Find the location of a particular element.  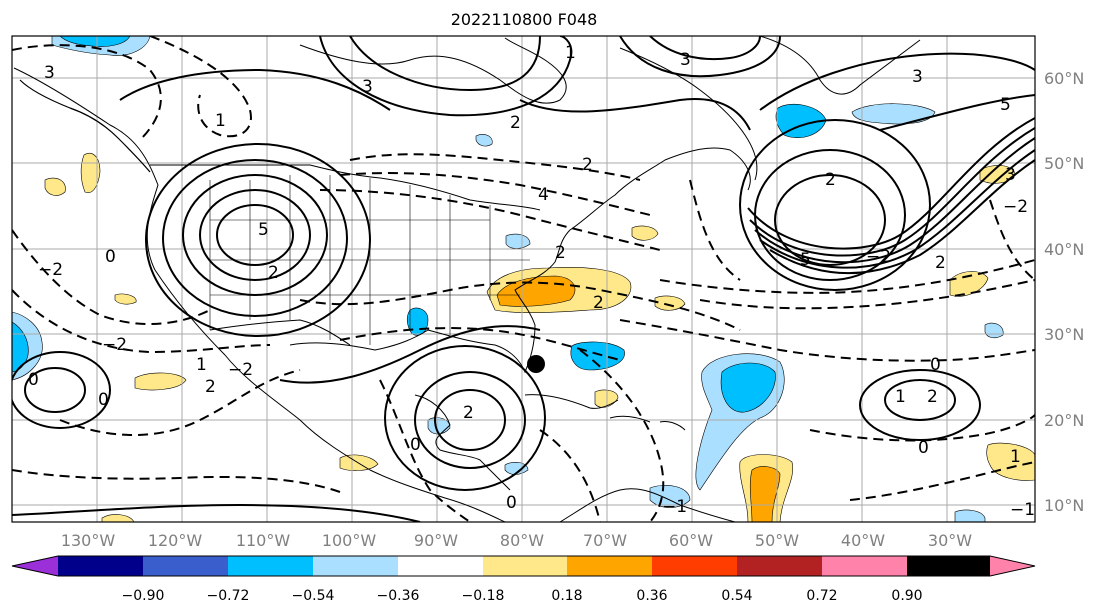

border-us-mexico is located at coordinates (280, 332).